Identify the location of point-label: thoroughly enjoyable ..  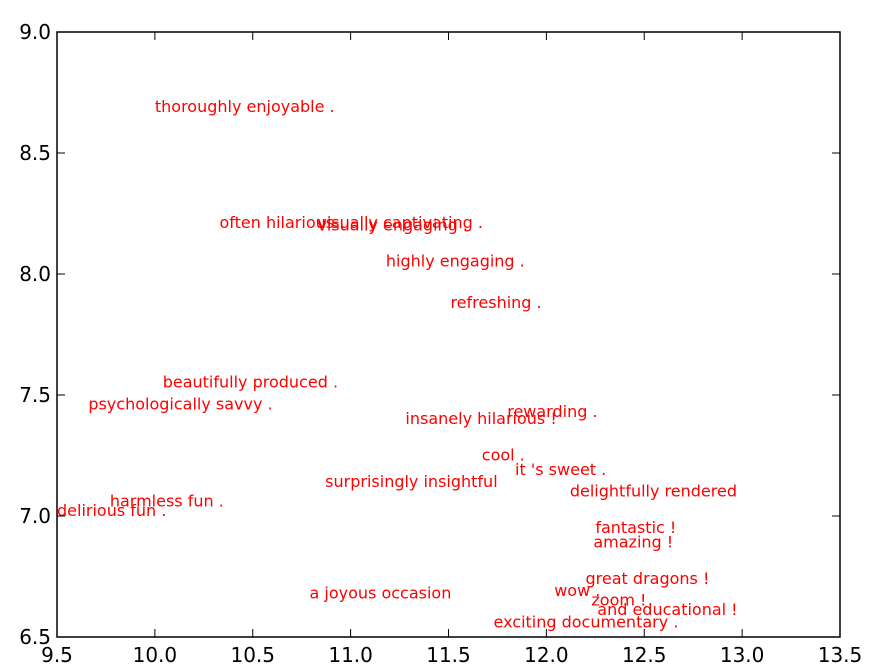
(245, 106).